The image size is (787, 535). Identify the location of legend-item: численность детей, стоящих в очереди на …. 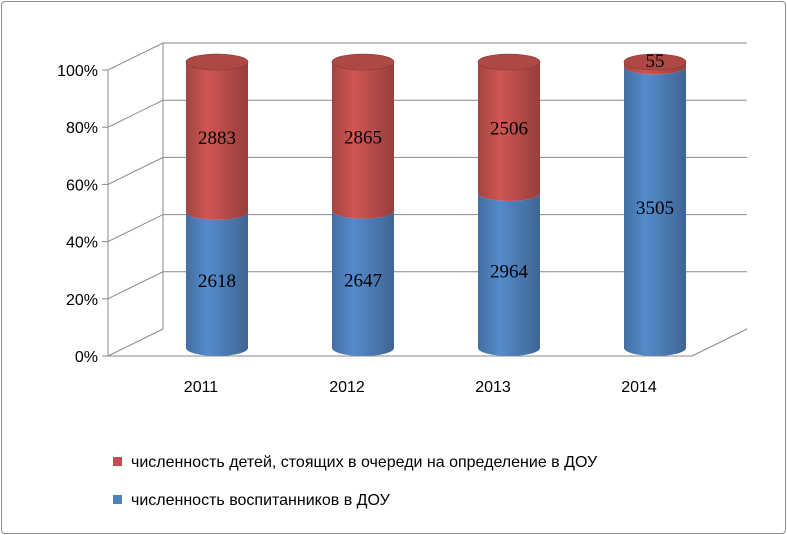
(355, 462).